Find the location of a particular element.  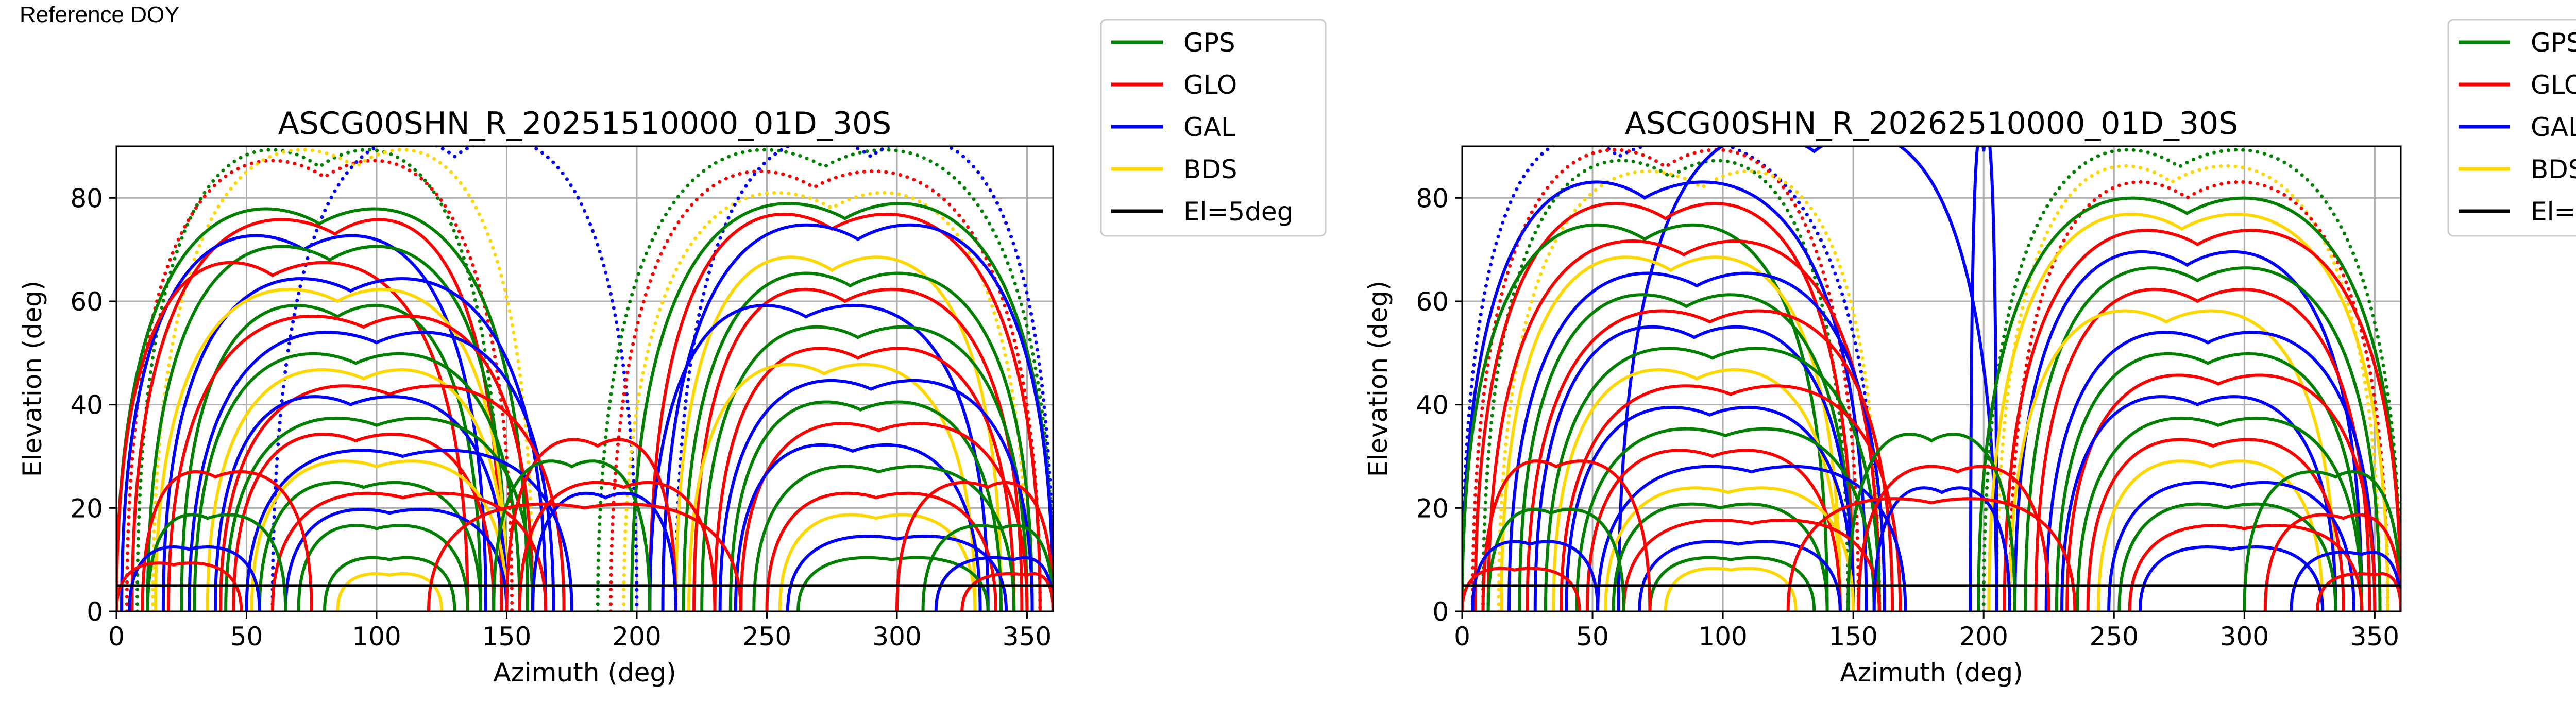

x-tick-label: 150 is located at coordinates (506, 637).